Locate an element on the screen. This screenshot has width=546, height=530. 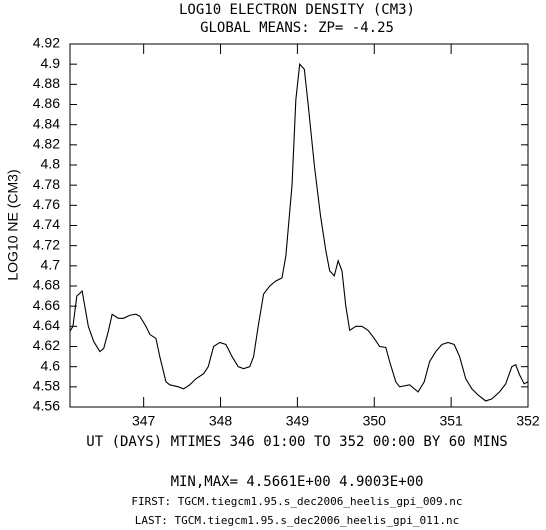
y-tick-label: 4.56 is located at coordinates (46, 406).